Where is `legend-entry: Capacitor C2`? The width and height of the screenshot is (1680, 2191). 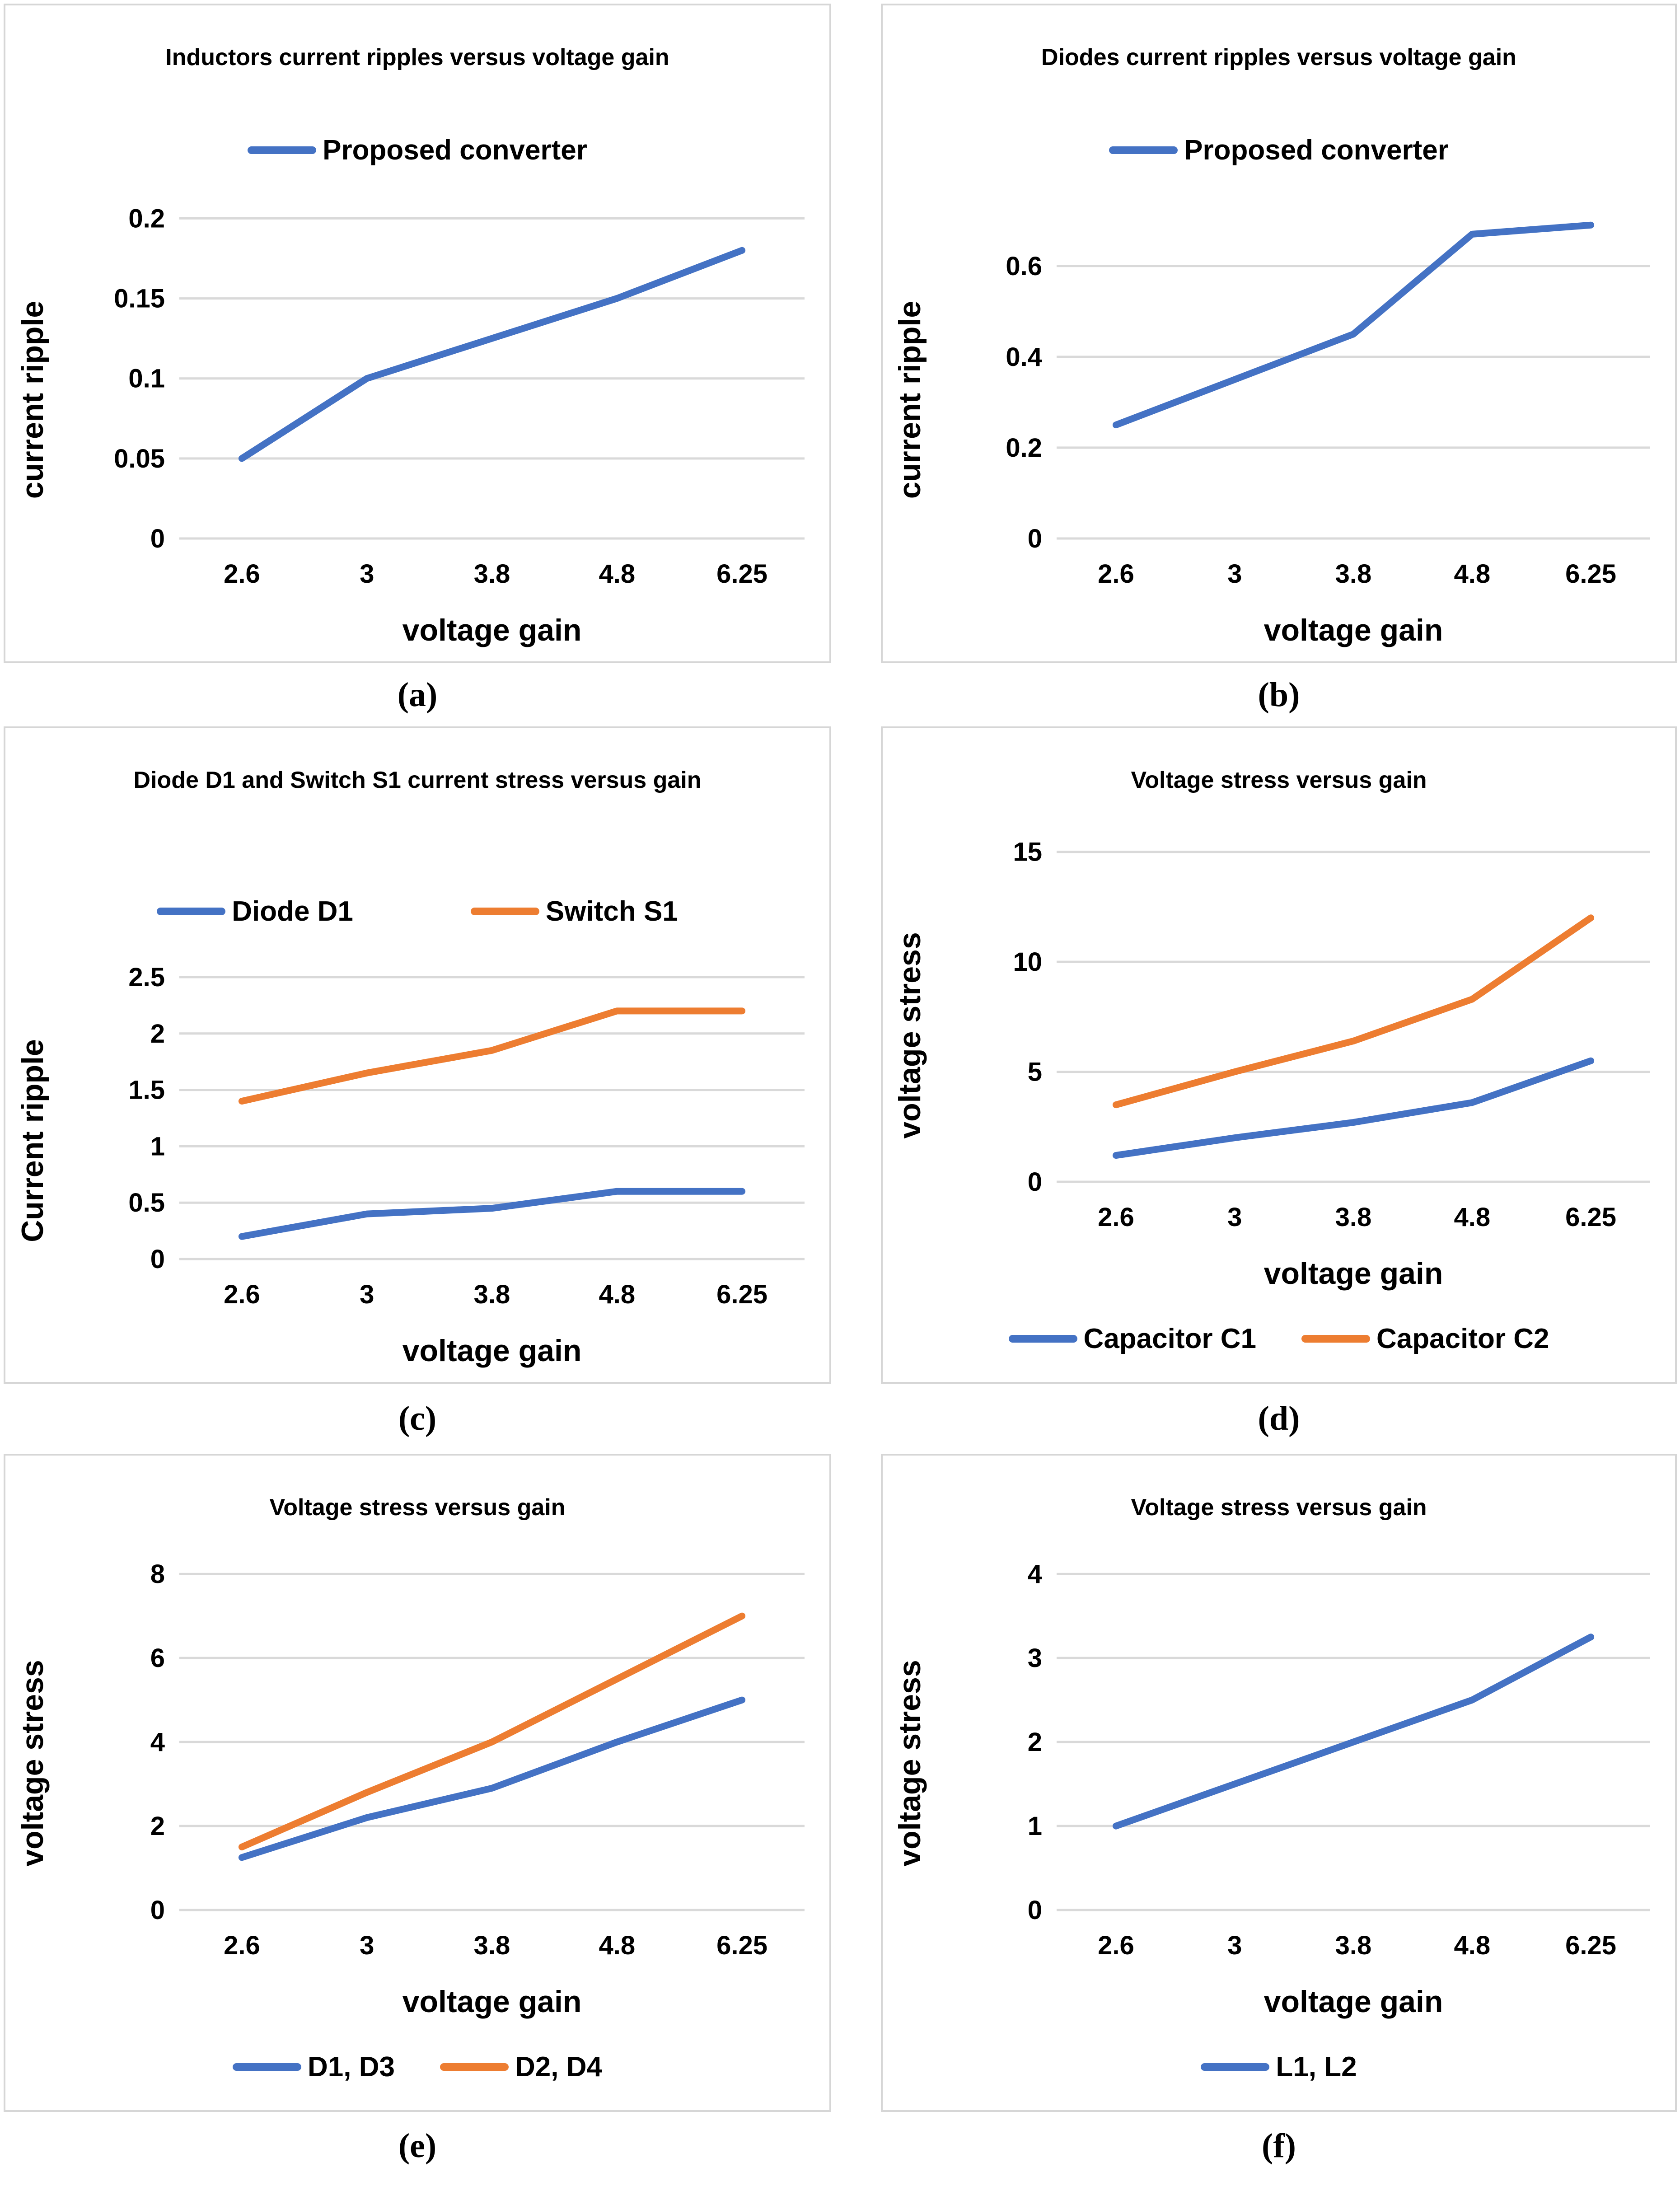
legend-entry: Capacitor C2 is located at coordinates (1425, 1339).